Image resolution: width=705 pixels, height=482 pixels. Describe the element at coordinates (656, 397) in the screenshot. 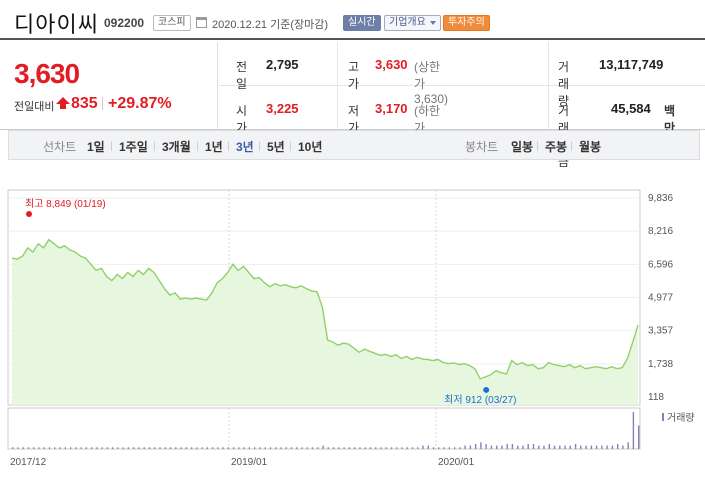

I see `y-tick-label: 118` at that location.